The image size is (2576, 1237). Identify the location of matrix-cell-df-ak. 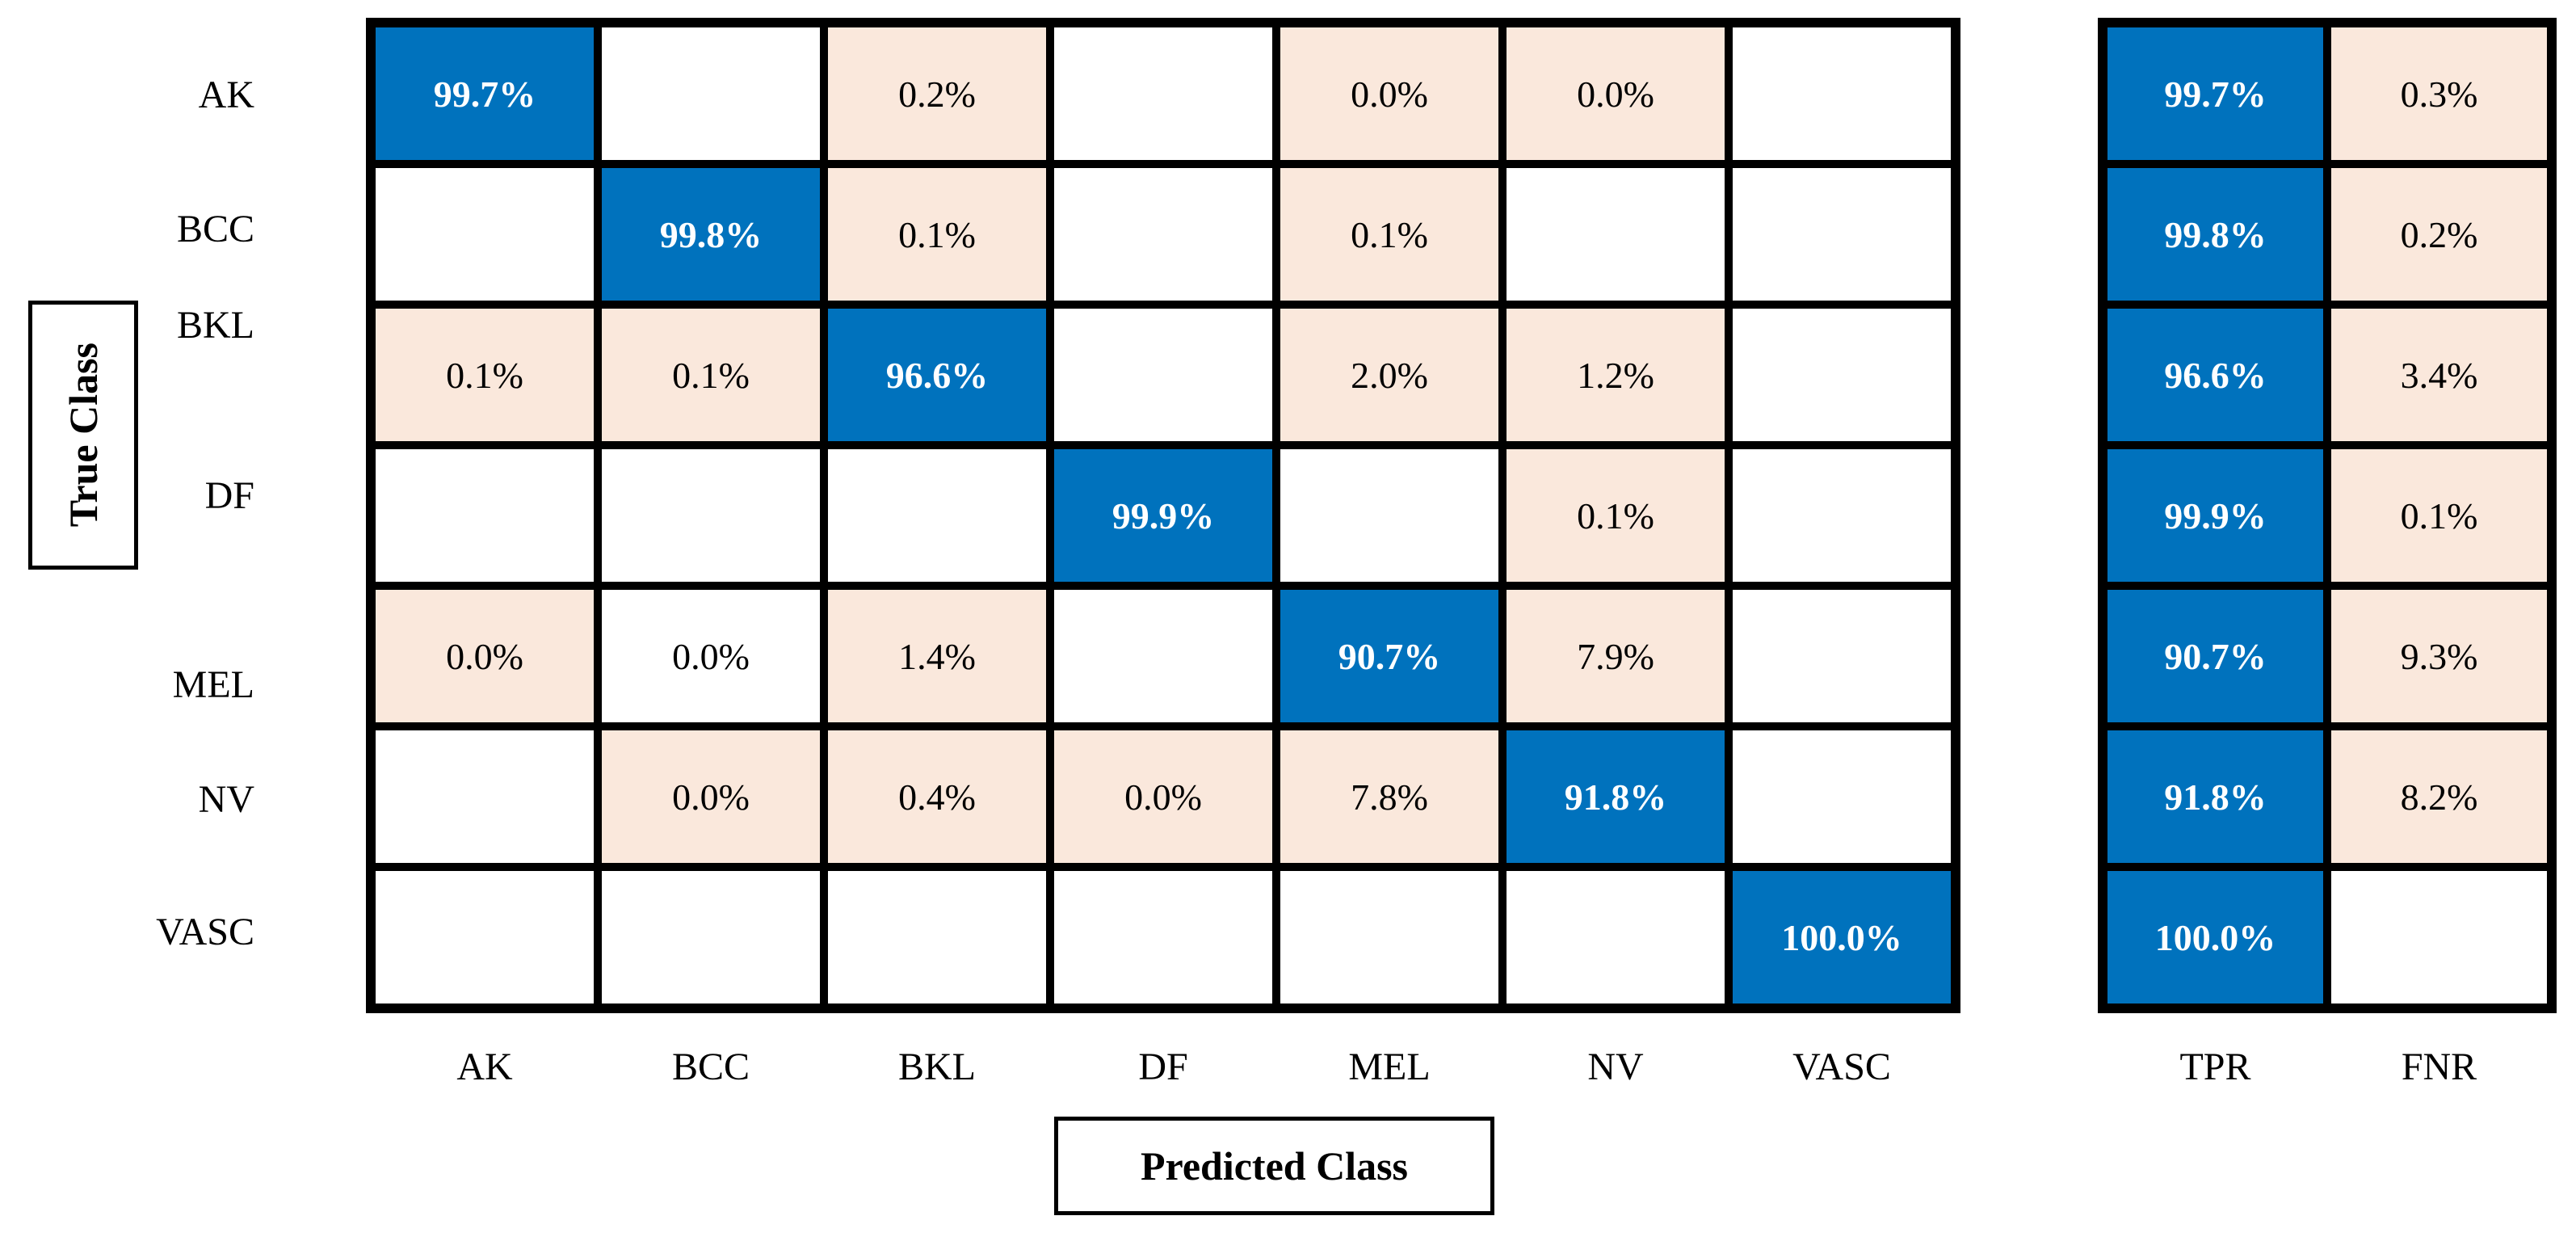
(485, 515).